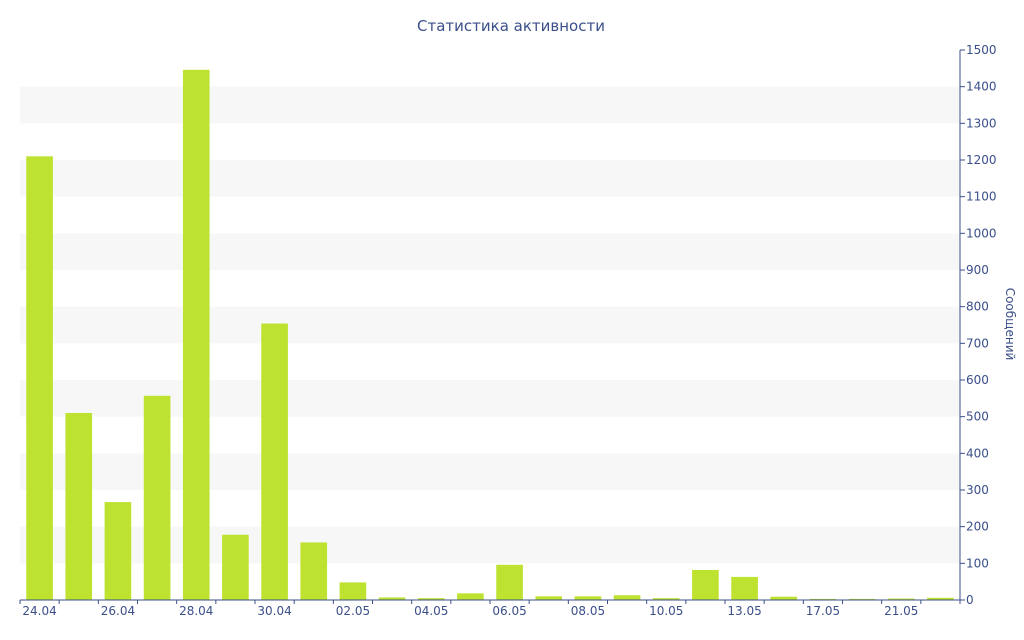 This screenshot has height=640, width=1024. I want to click on y-tick-label: 700, so click(977, 343).